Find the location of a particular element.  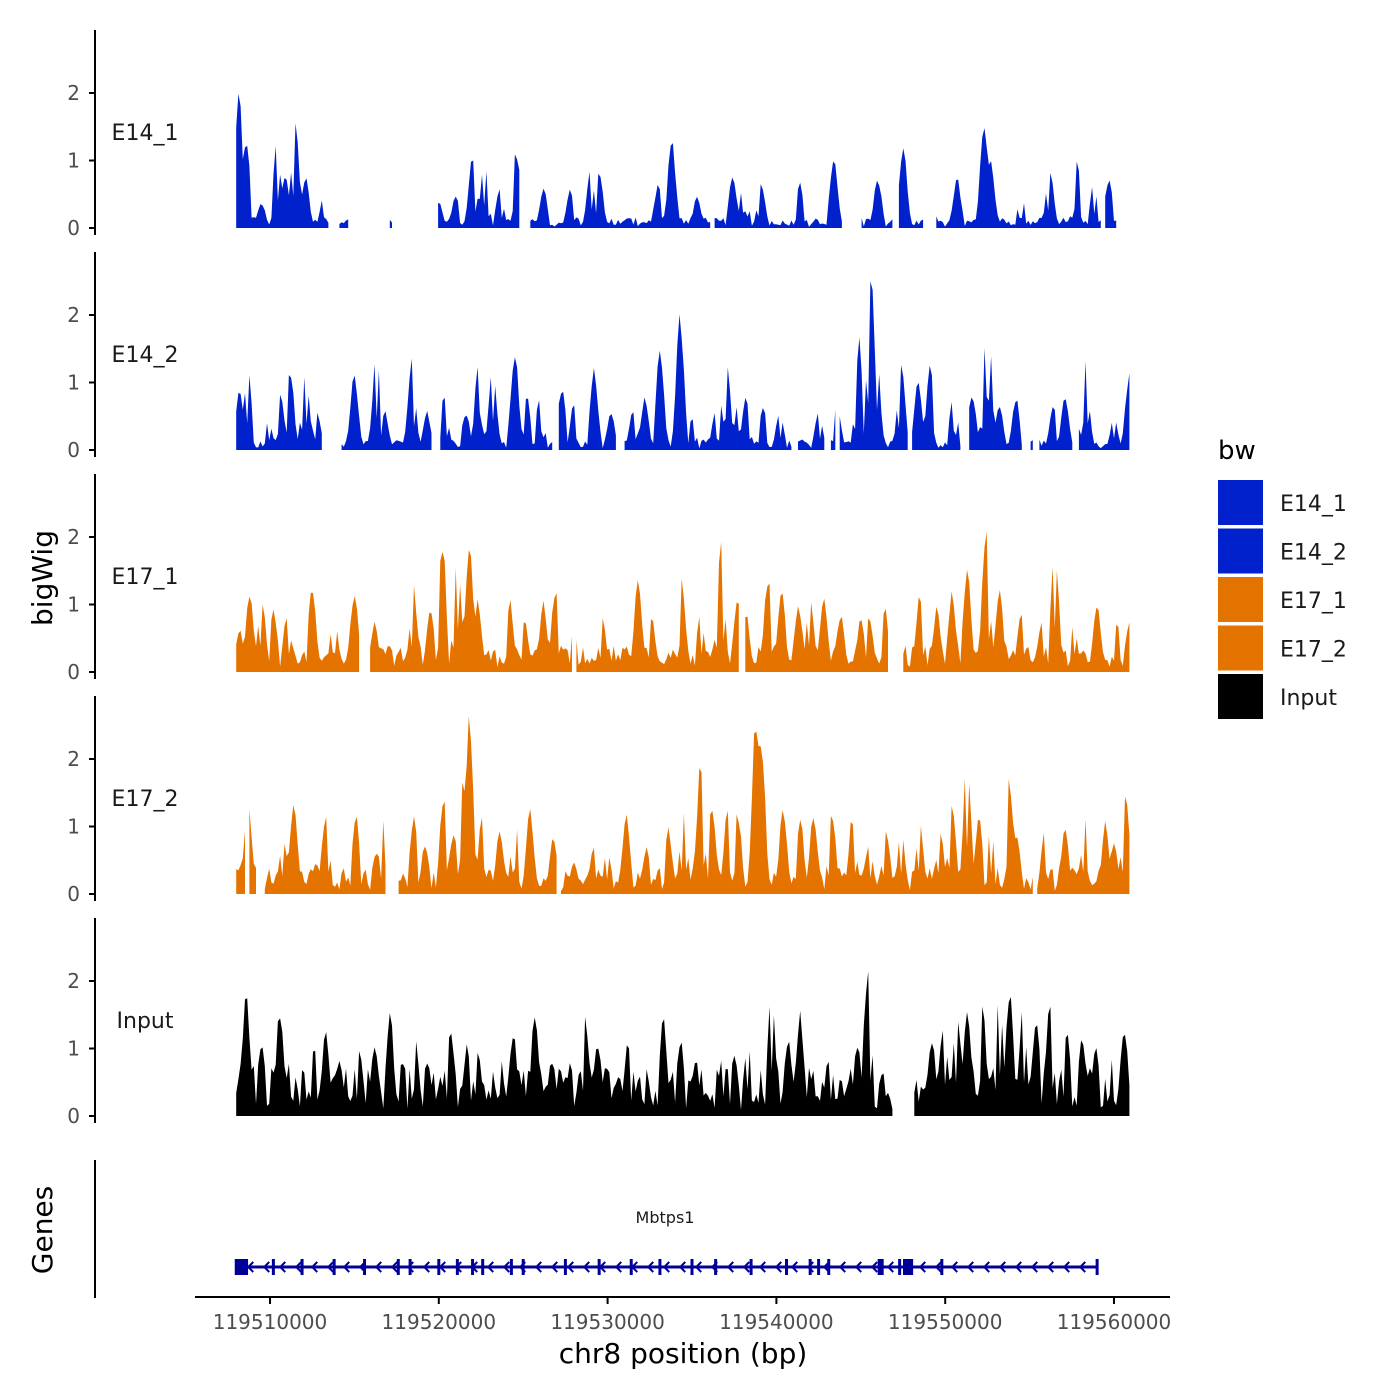

legend-label-e17-1: E17_1 is located at coordinates (1313, 601).